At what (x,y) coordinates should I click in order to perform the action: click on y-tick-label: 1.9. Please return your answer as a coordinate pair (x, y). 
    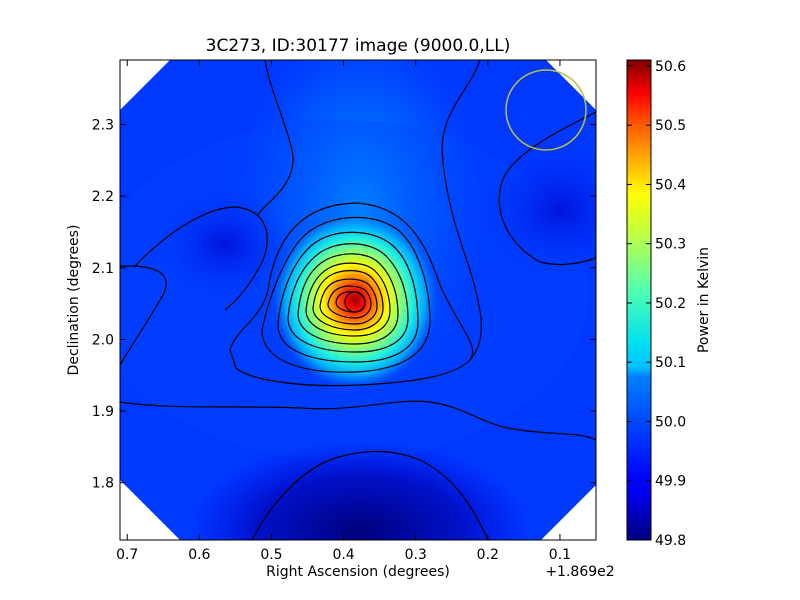
    Looking at the image, I should click on (103, 412).